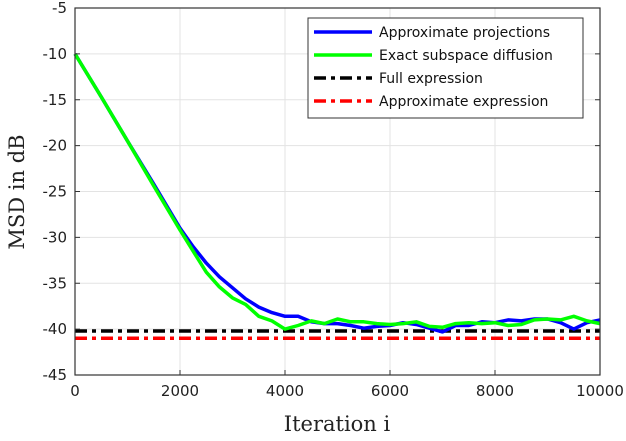  I want to click on legend-label-3: Approximate expression, so click(463, 102).